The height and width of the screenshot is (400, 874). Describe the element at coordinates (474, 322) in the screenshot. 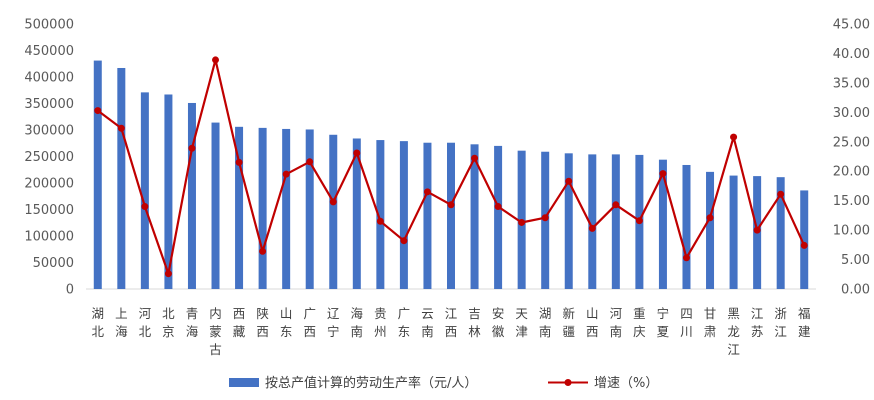

I see `category-label: 吉林` at that location.